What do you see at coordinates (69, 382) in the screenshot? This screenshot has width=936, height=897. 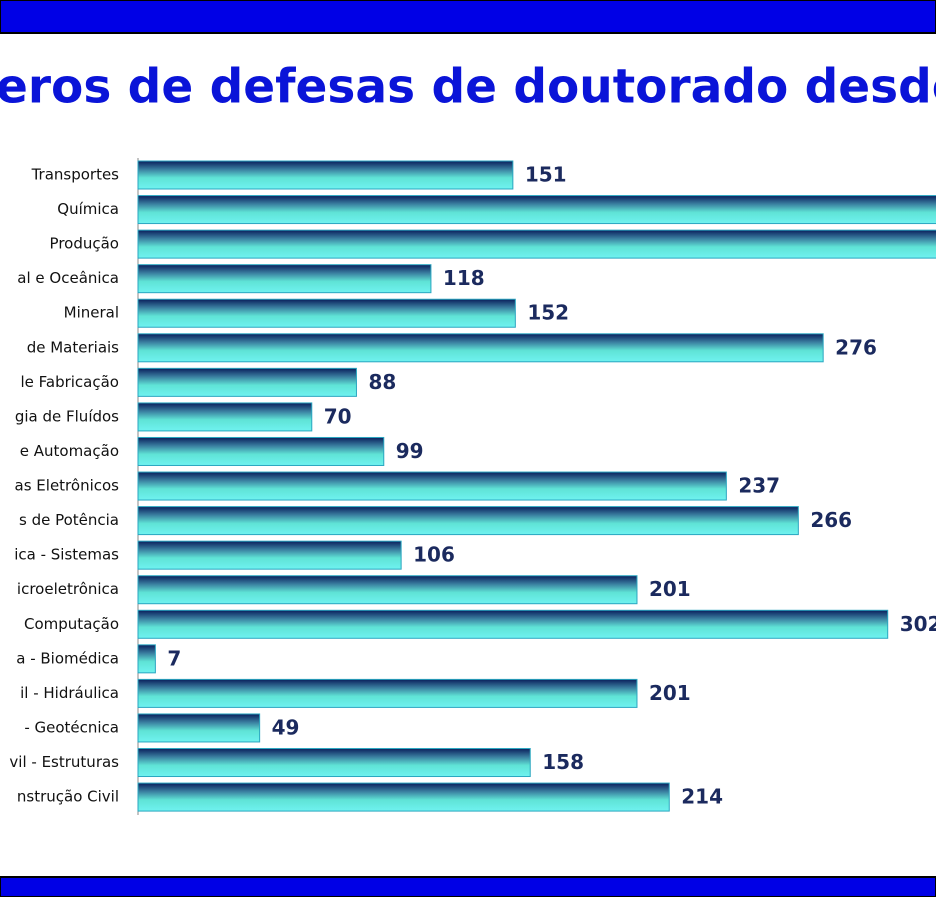 I see `category-label: le Fabricação` at bounding box center [69, 382].